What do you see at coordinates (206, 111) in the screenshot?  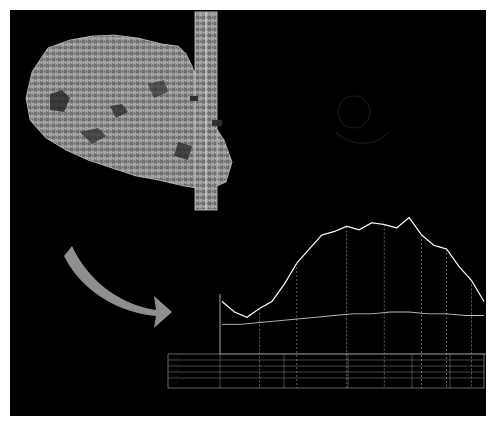 I see `vertical-transect-strip` at bounding box center [206, 111].